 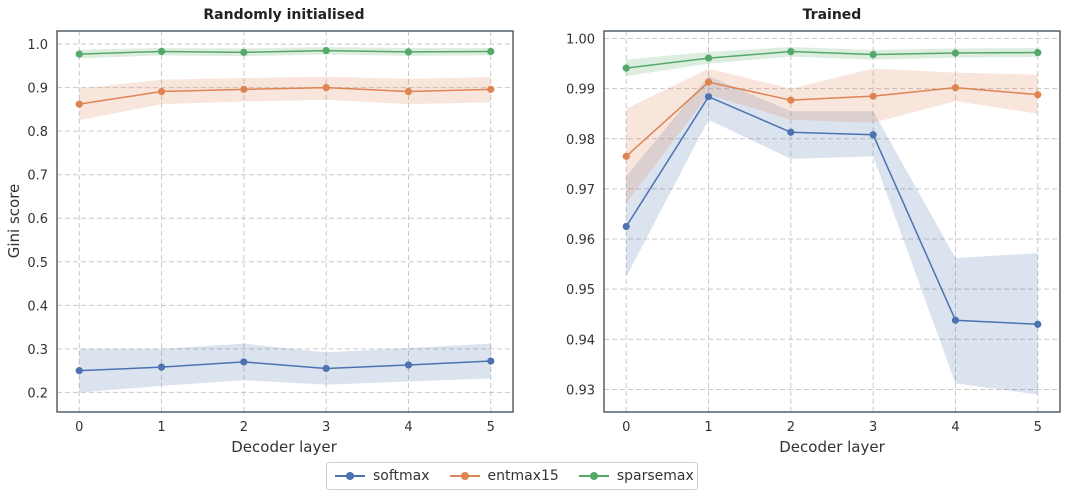 I want to click on y-tick-label: 0.3, so click(x=37, y=350).